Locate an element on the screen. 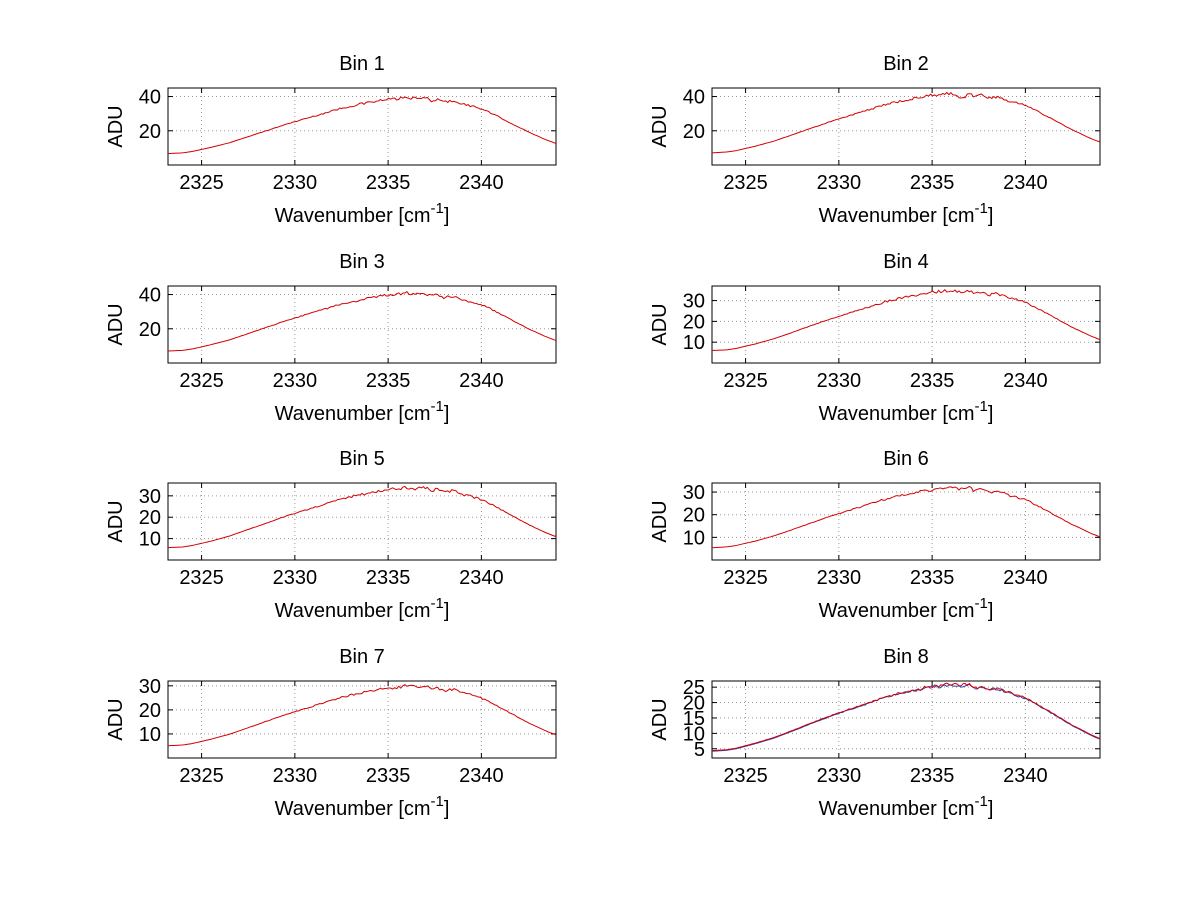  y-tick-label: 25 is located at coordinates (694, 688).